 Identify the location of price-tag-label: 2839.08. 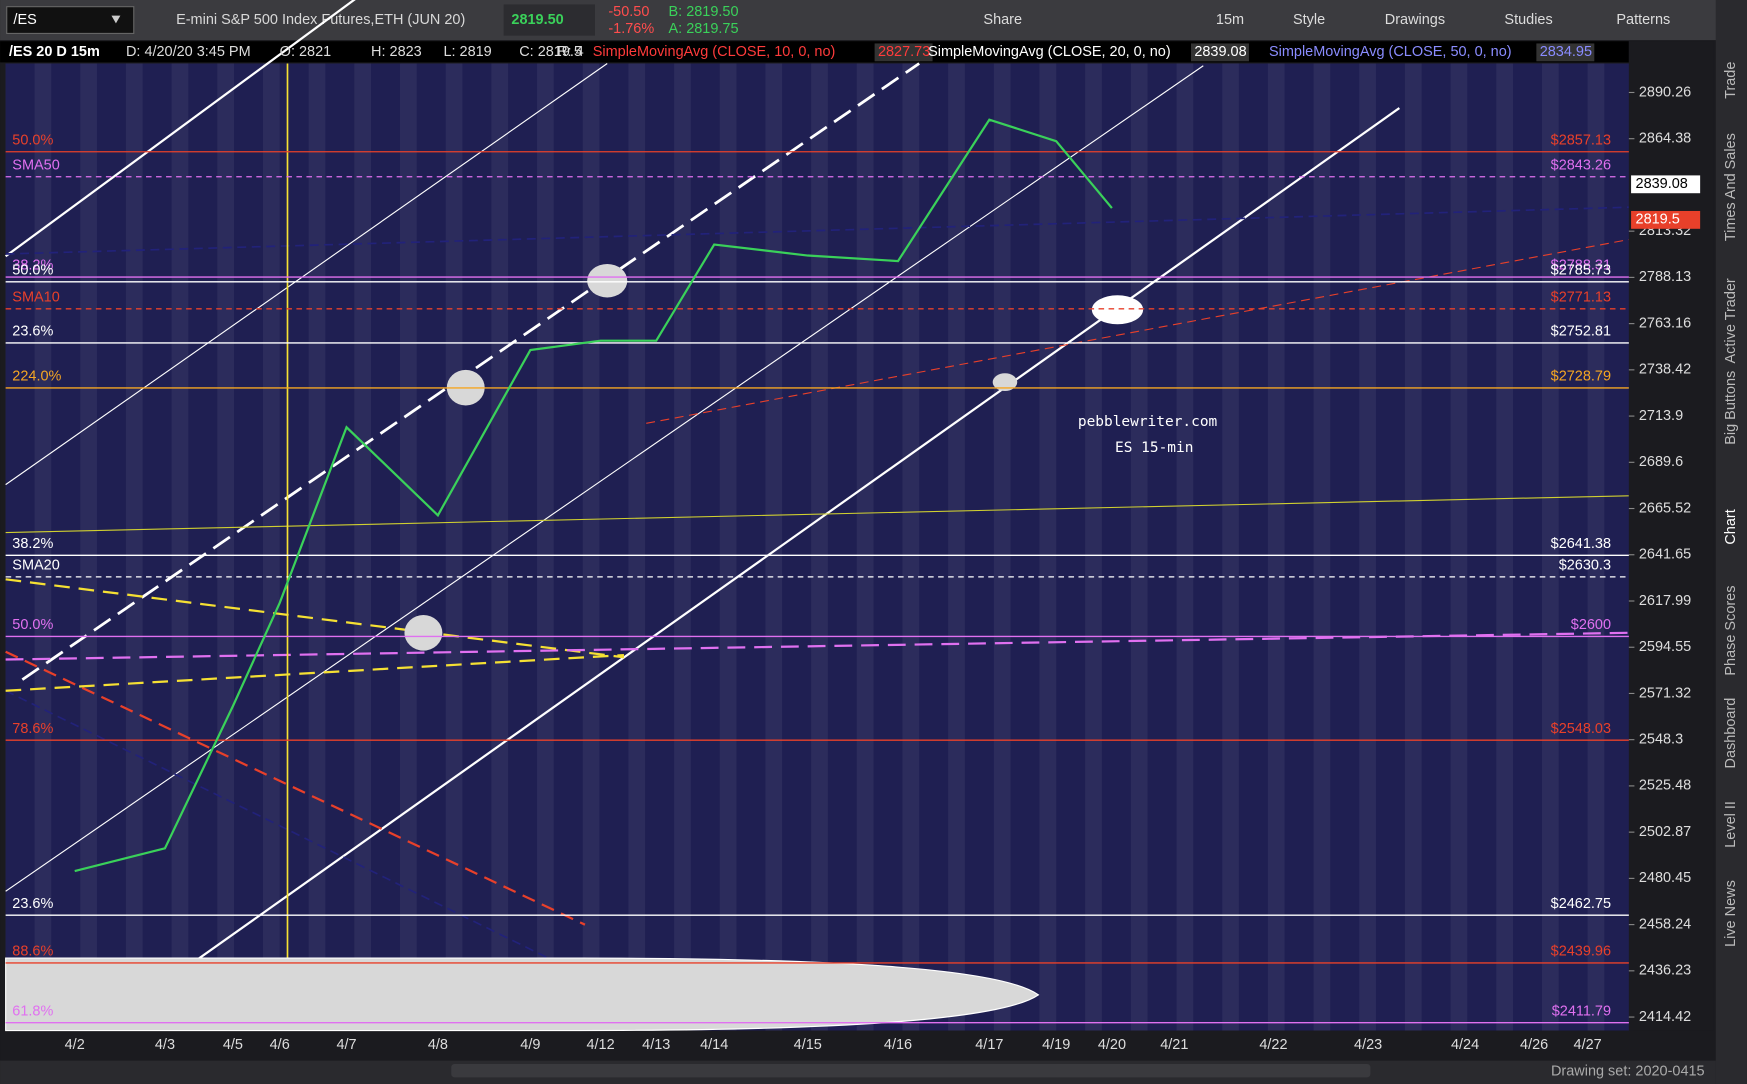
(1662, 184).